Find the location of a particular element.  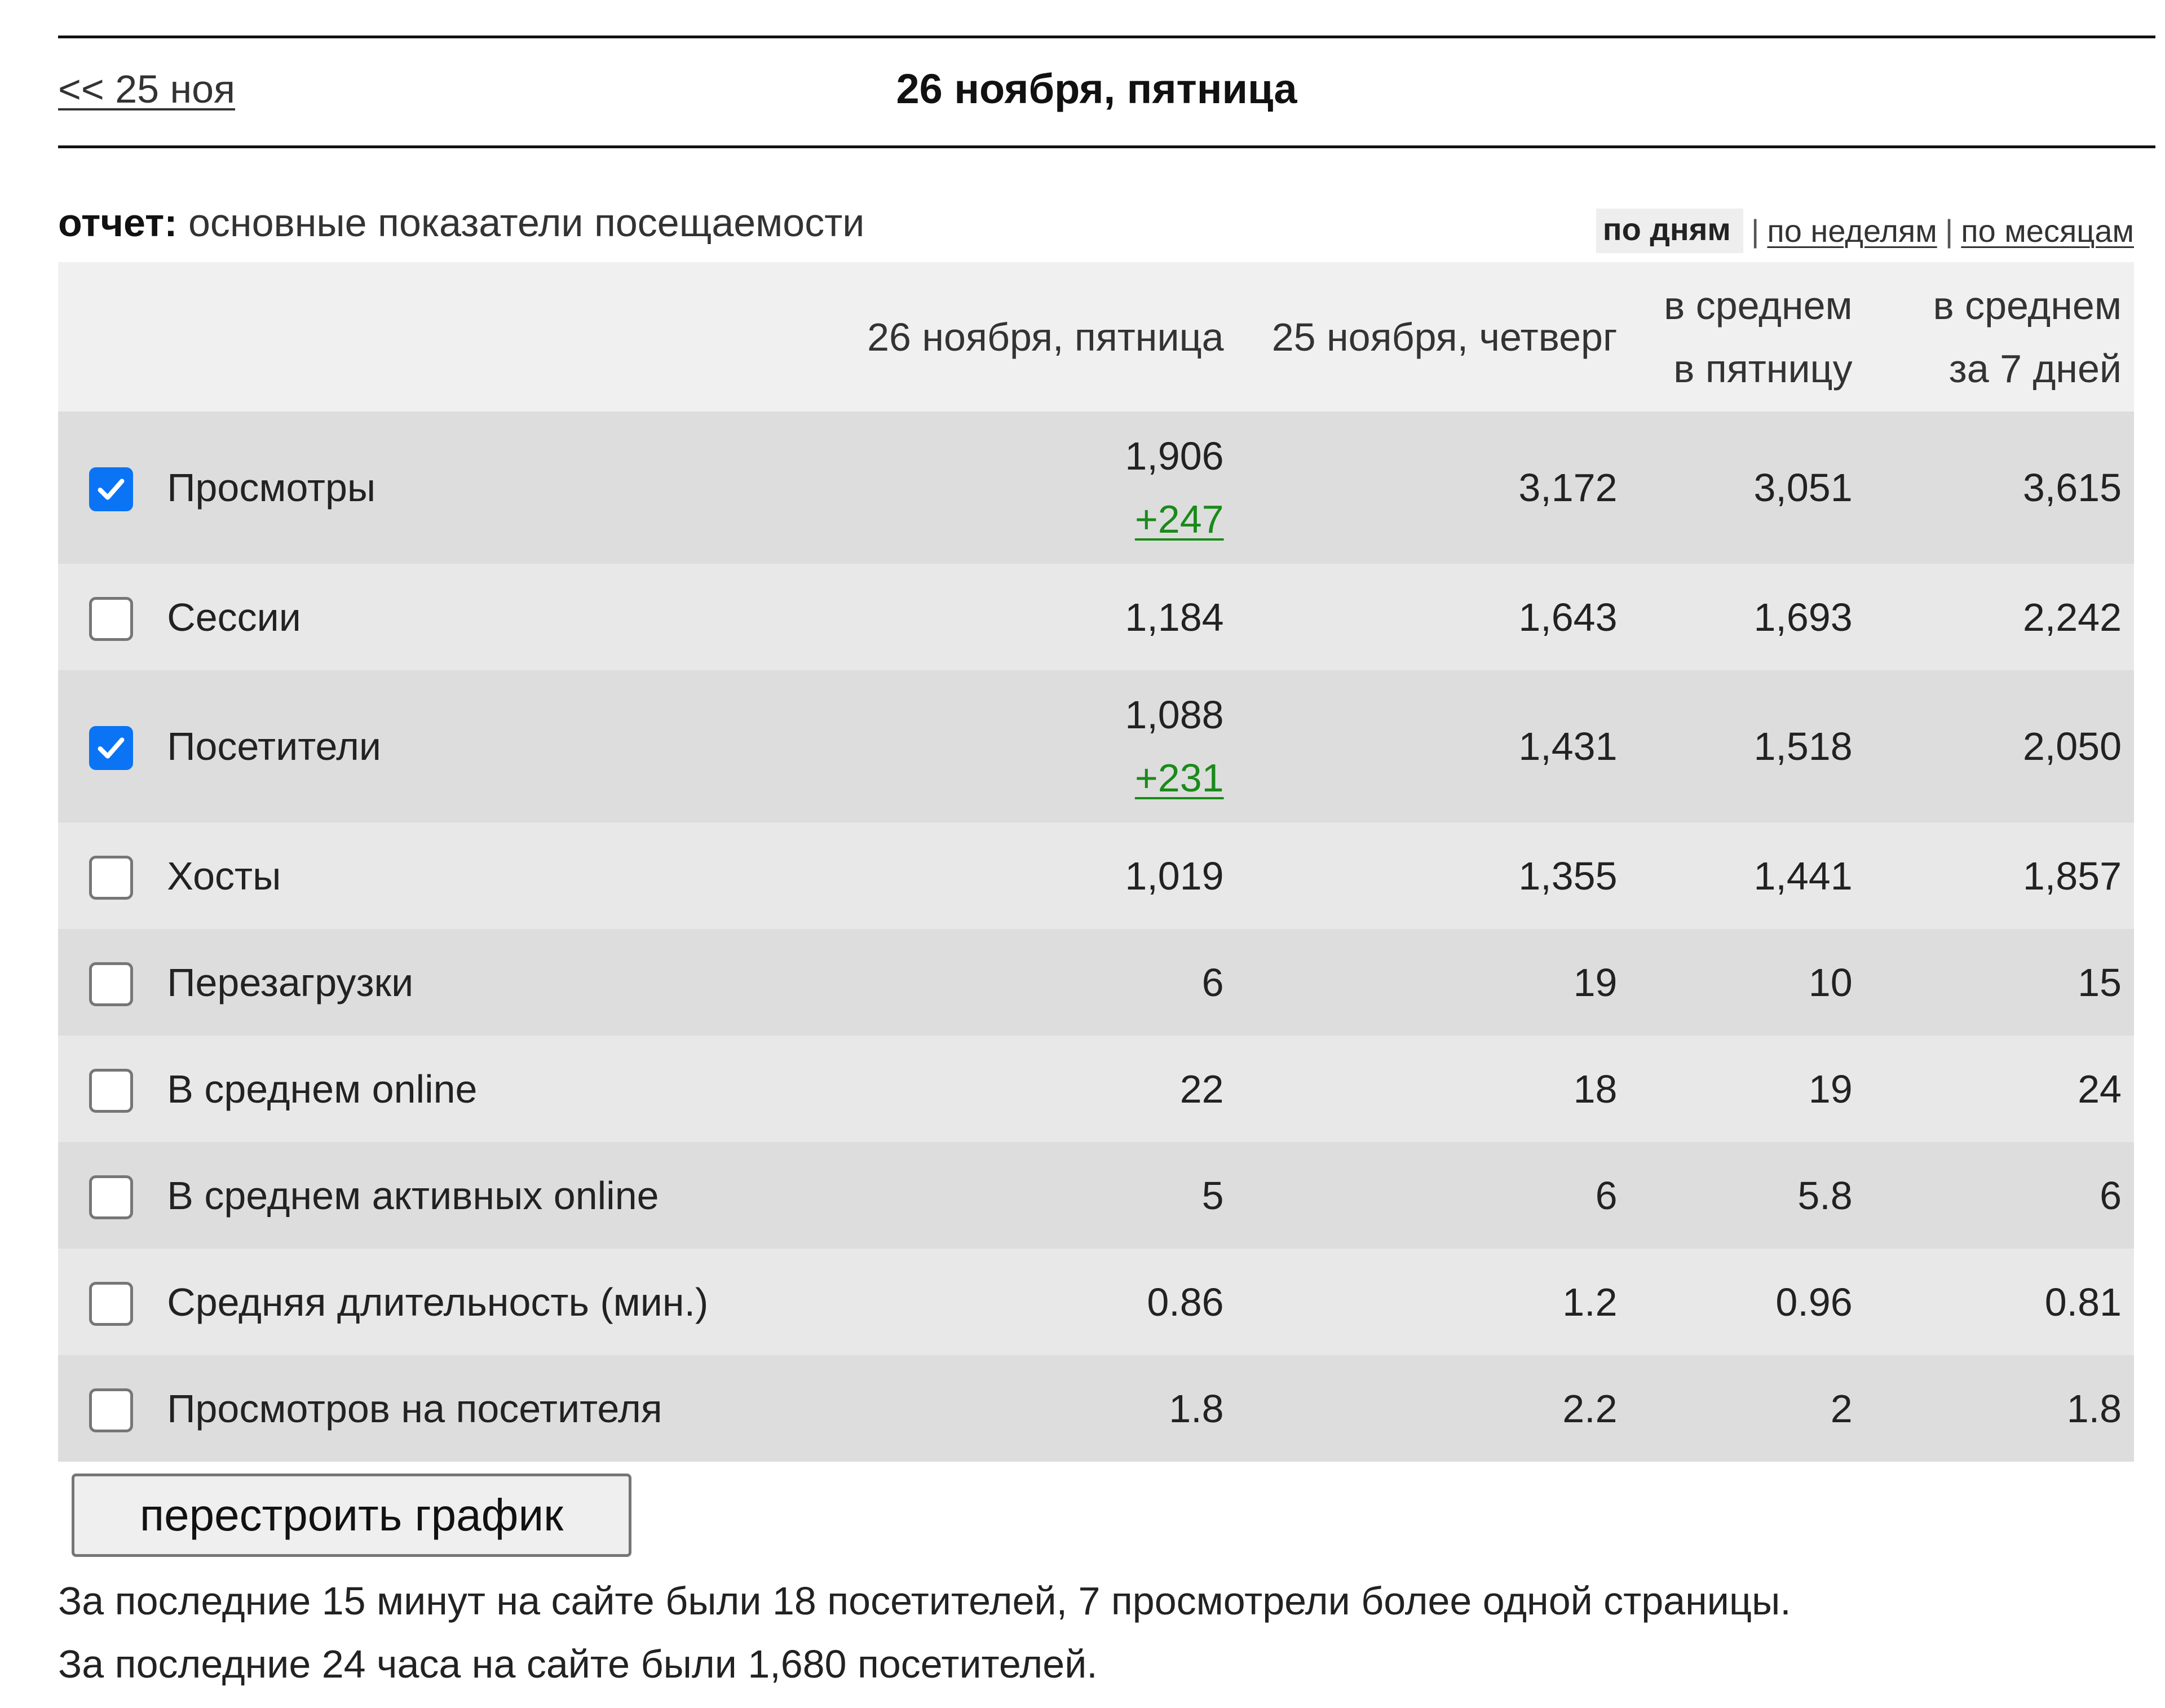

metric-label: Средняя длительность (мин.) is located at coordinates (508, 1302).